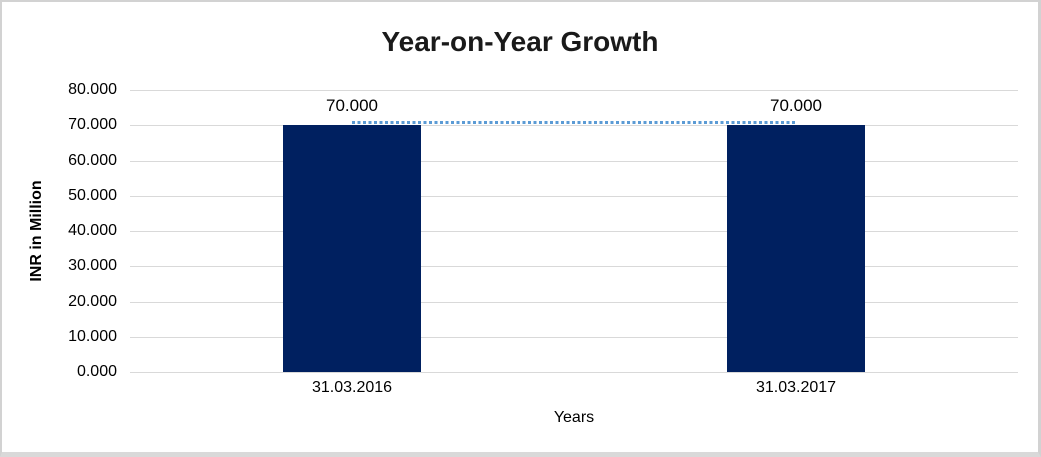  Describe the element at coordinates (796, 387) in the screenshot. I see `x-tick-label: 31.03.2017` at that location.